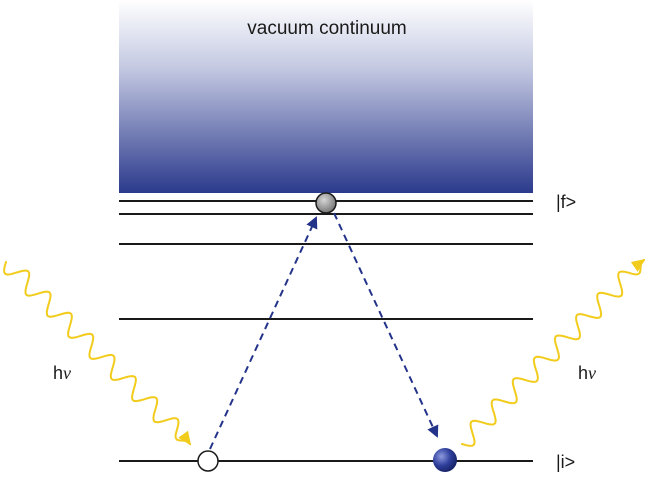  I want to click on incoming-photon-nu: ν, so click(67, 373).